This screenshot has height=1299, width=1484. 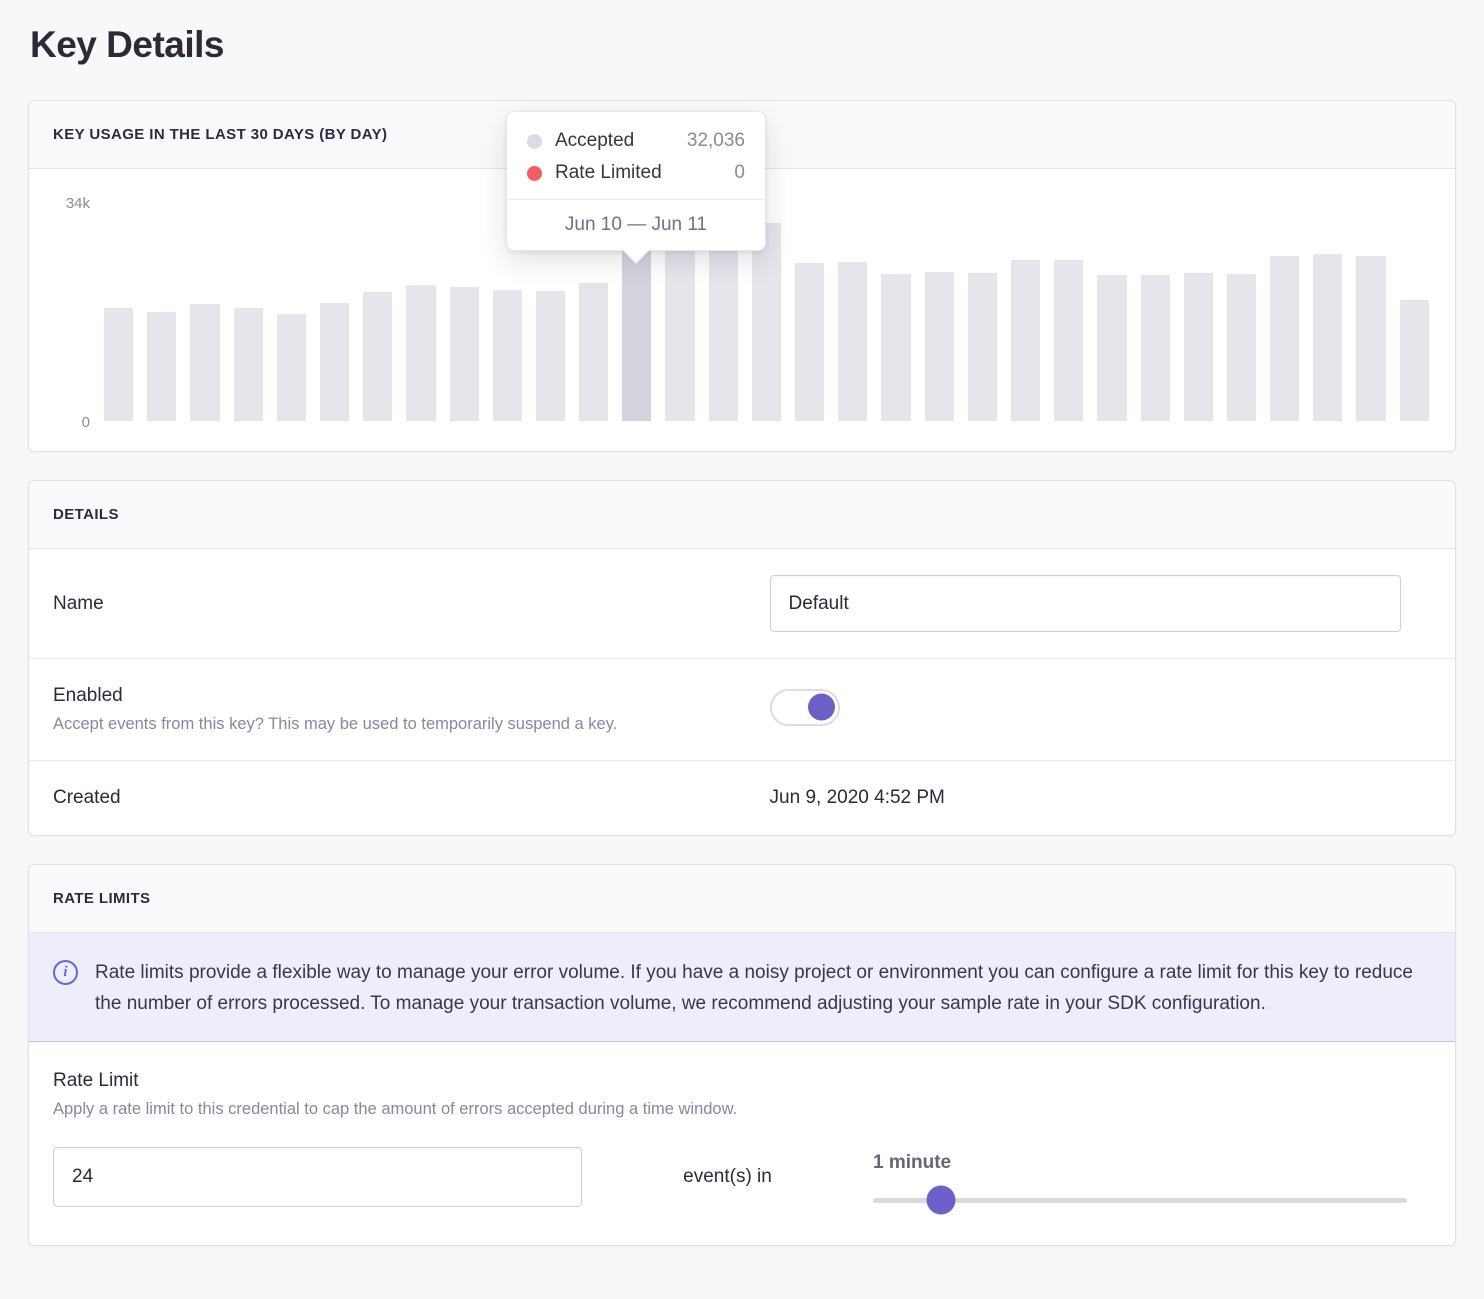 What do you see at coordinates (1140, 1200) in the screenshot?
I see `rate-limit-window-slider` at bounding box center [1140, 1200].